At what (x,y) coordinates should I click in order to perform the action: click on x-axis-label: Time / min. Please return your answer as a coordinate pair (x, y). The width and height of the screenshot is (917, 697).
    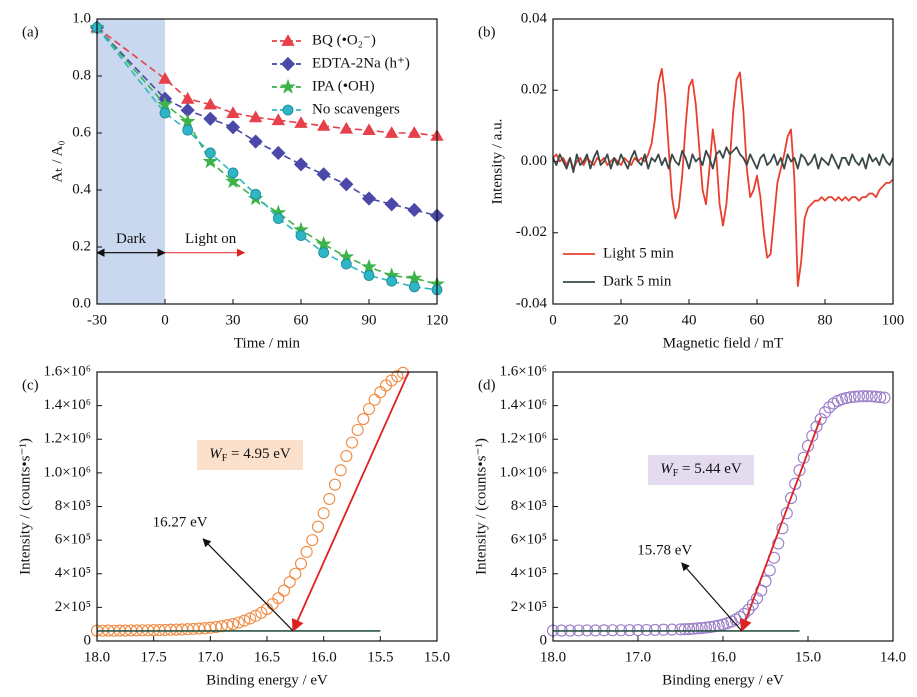
    Looking at the image, I should click on (267, 343).